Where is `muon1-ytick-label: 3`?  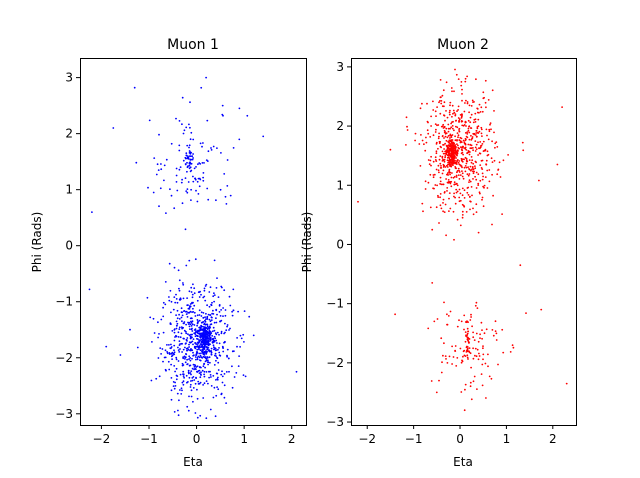 muon1-ytick-label: 3 is located at coordinates (69, 78).